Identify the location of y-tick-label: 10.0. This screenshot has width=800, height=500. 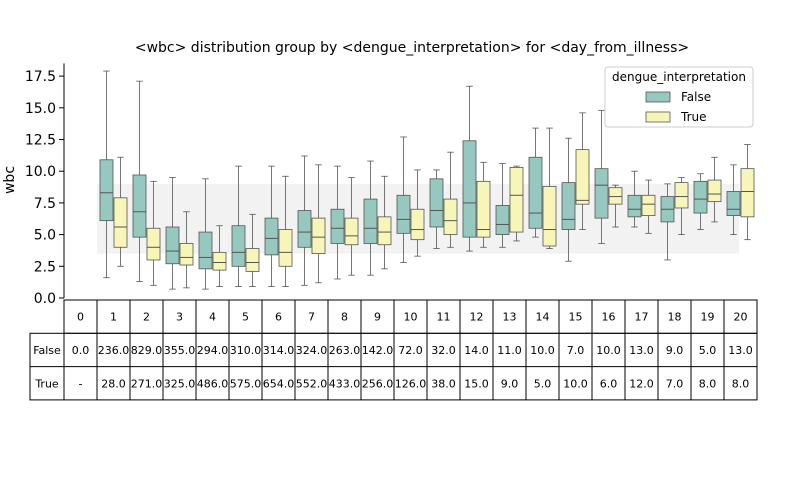
(40, 172).